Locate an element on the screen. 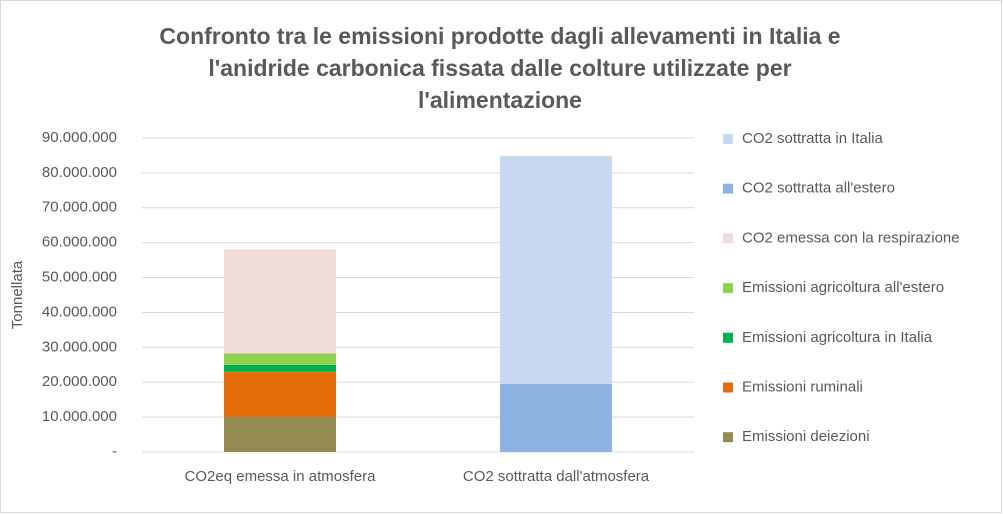  legend-label: Emissioni ruminali is located at coordinates (802, 386).